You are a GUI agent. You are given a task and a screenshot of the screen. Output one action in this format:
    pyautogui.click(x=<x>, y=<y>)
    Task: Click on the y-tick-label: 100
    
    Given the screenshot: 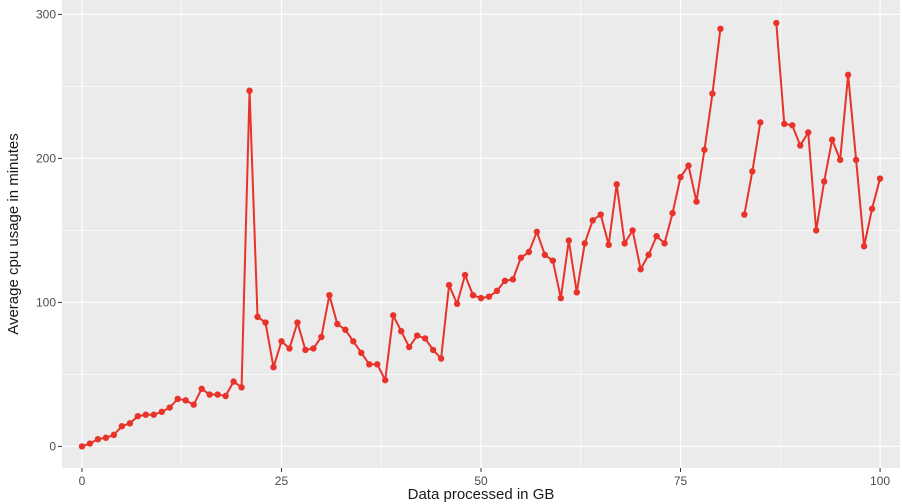 What is the action you would take?
    pyautogui.click(x=46, y=302)
    